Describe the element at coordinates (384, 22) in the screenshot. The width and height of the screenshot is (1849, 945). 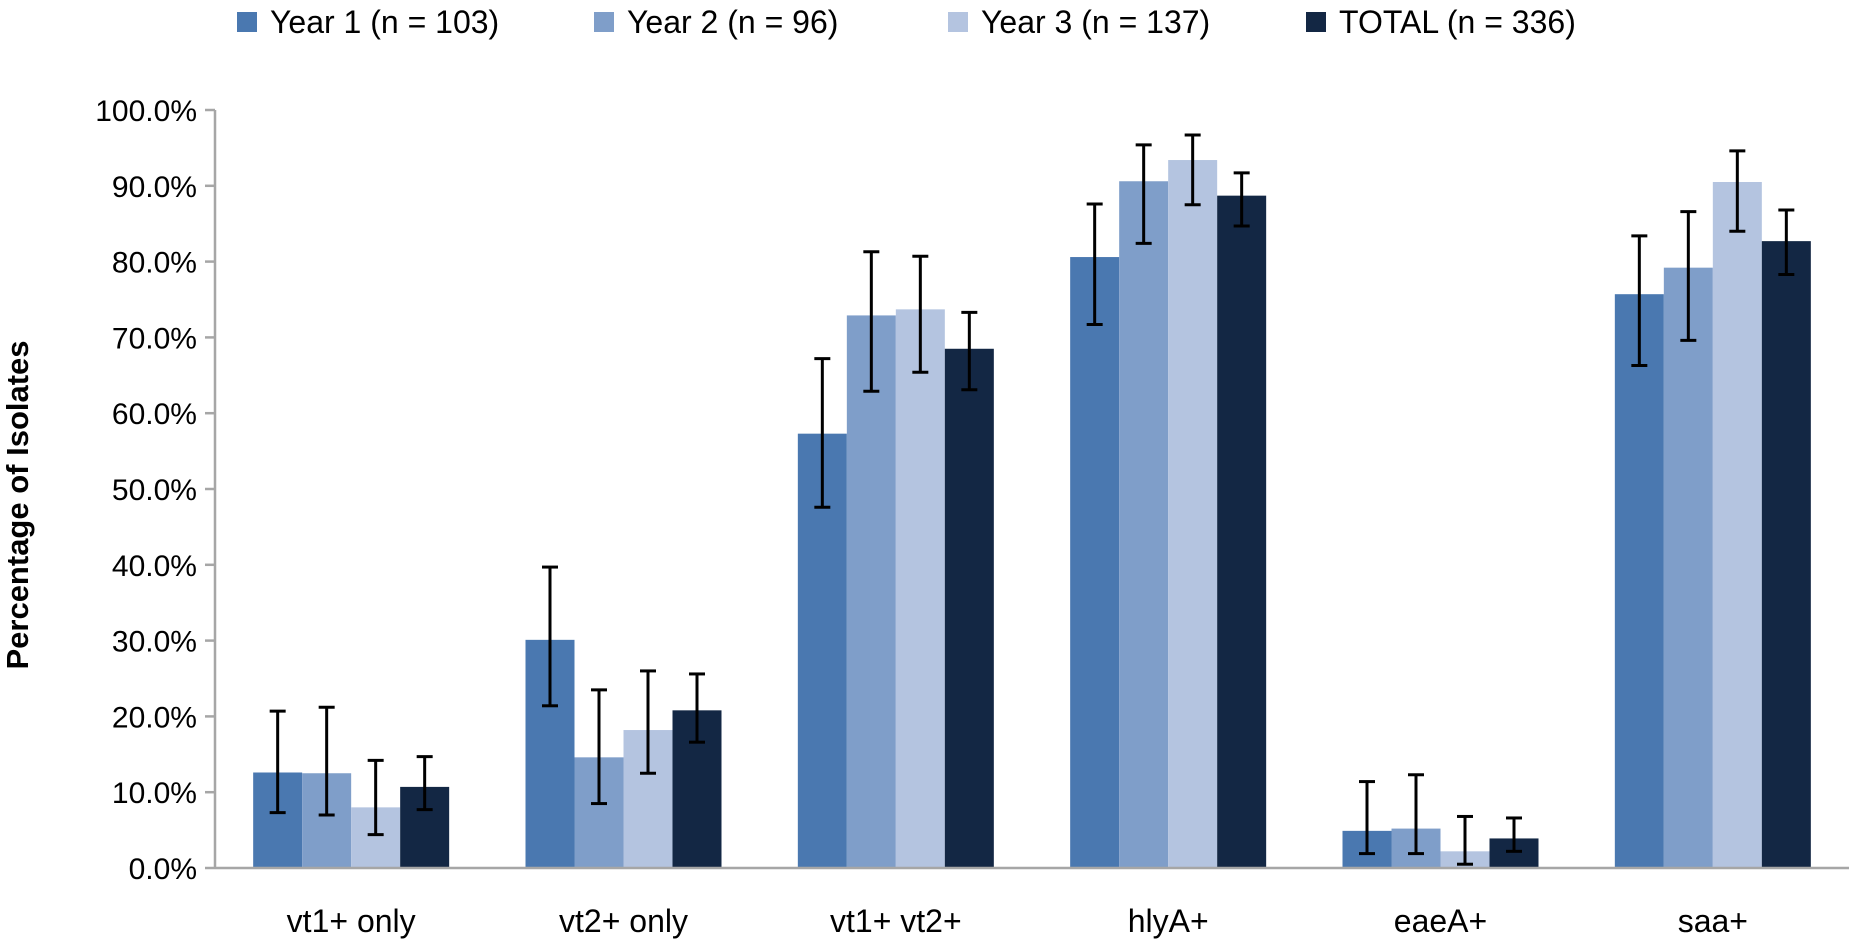
I see `legend-label: Year 1 (n = 103)` at that location.